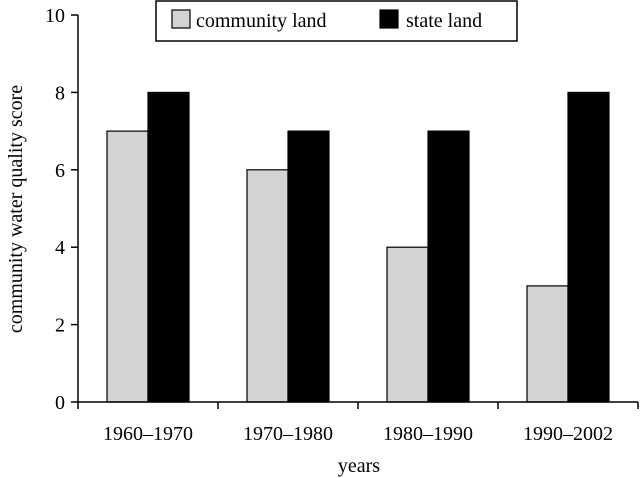 This screenshot has height=478, width=643. What do you see at coordinates (61, 209) in the screenshot?
I see `y-axis-ticks: 0 2 4 6 8 10` at bounding box center [61, 209].